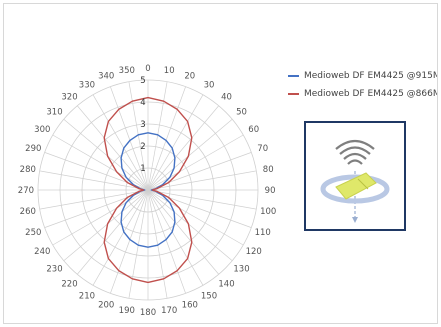  What do you see at coordinates (356, 186) in the screenshot?
I see `tag-body-icon` at bounding box center [356, 186].